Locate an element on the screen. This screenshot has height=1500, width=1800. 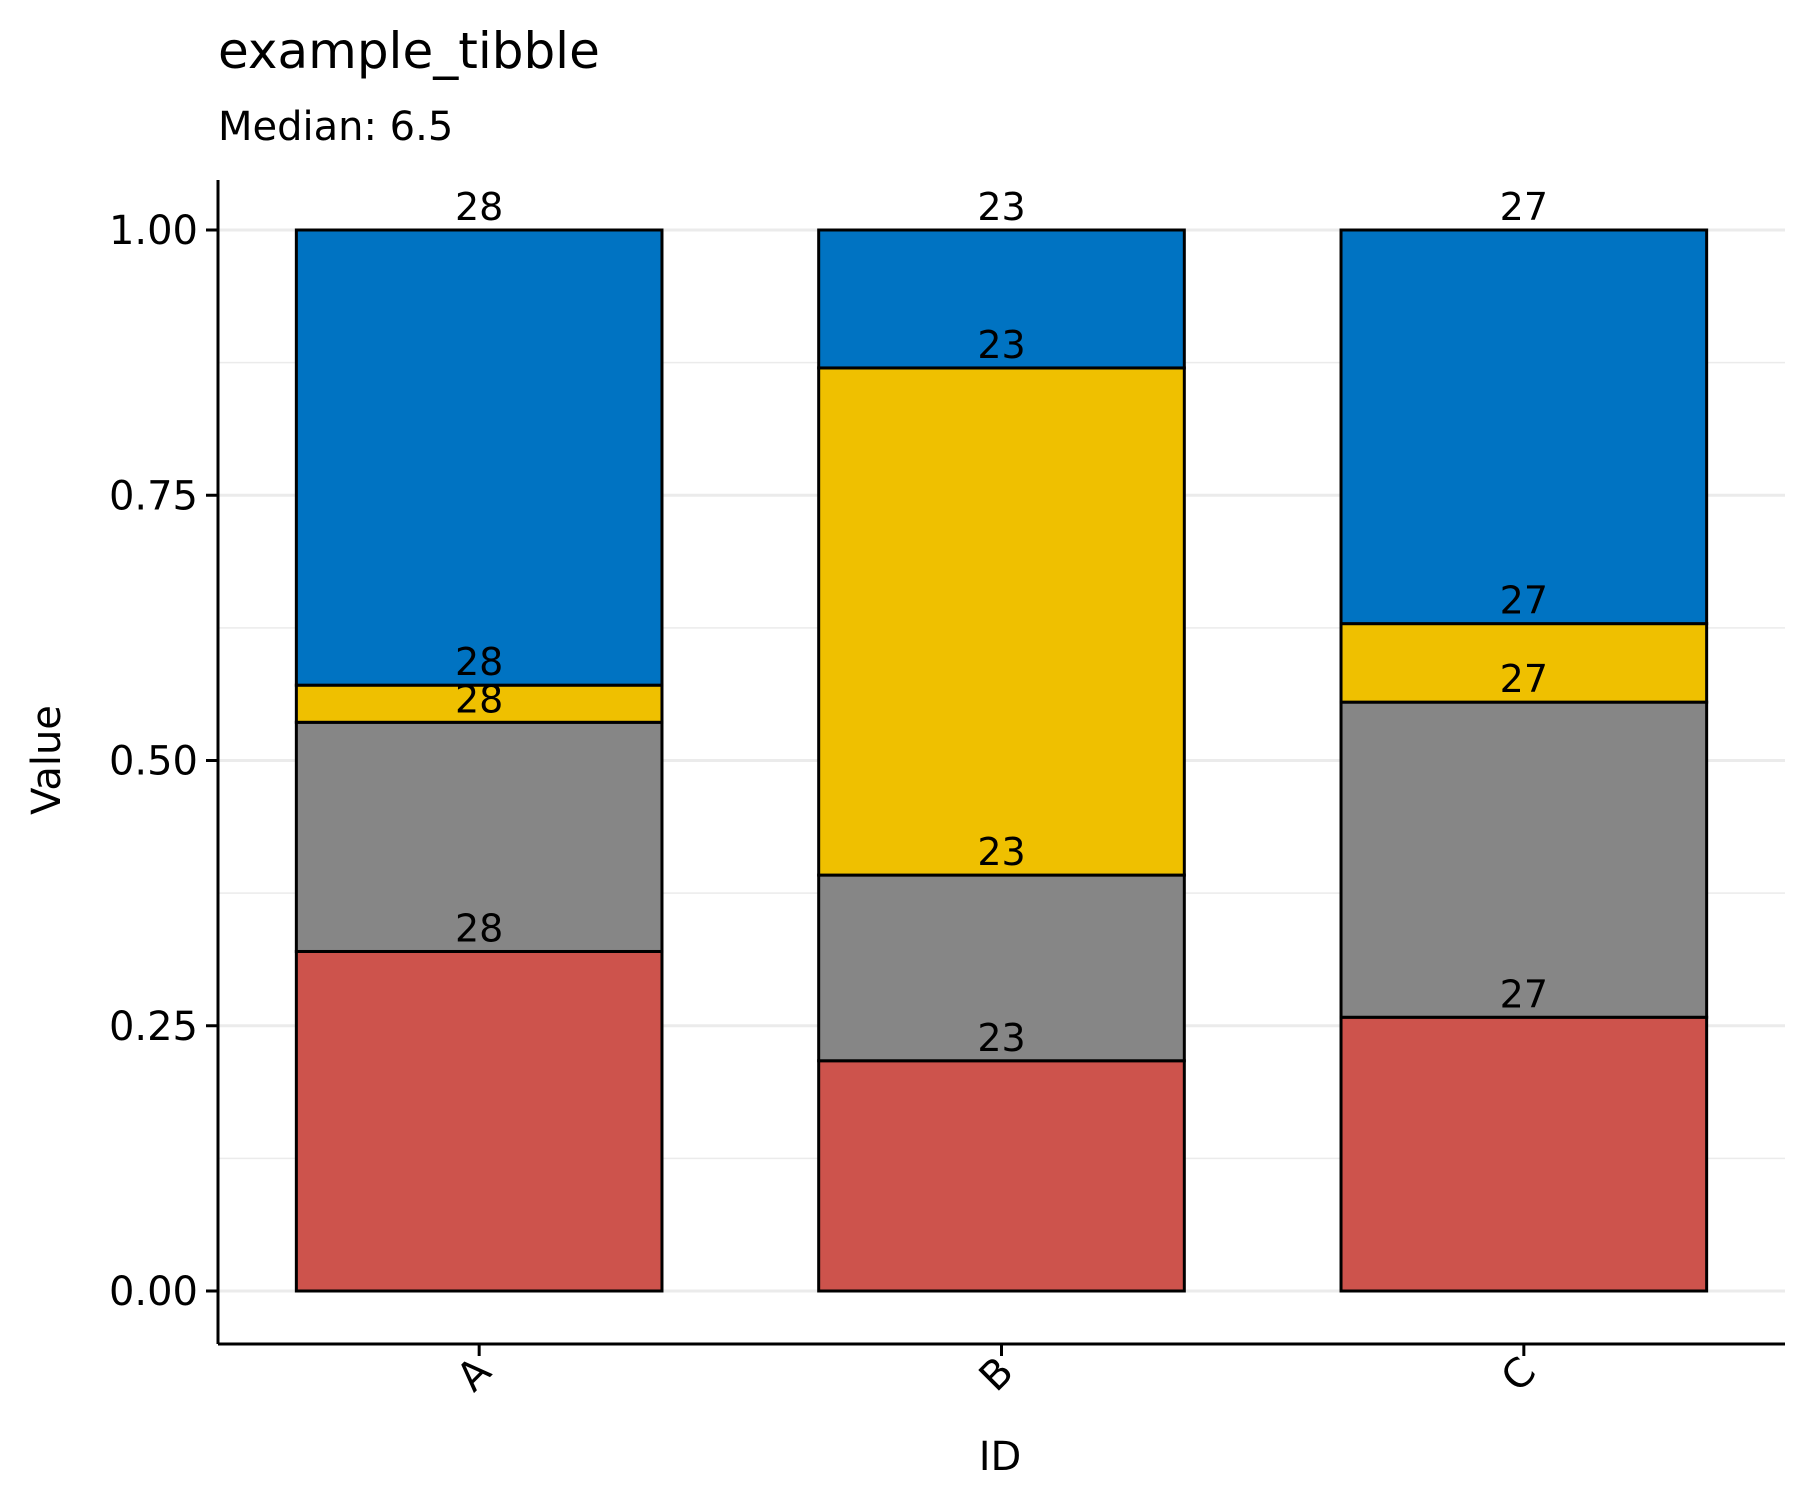
data-label-A-3: 28 is located at coordinates (479, 662).